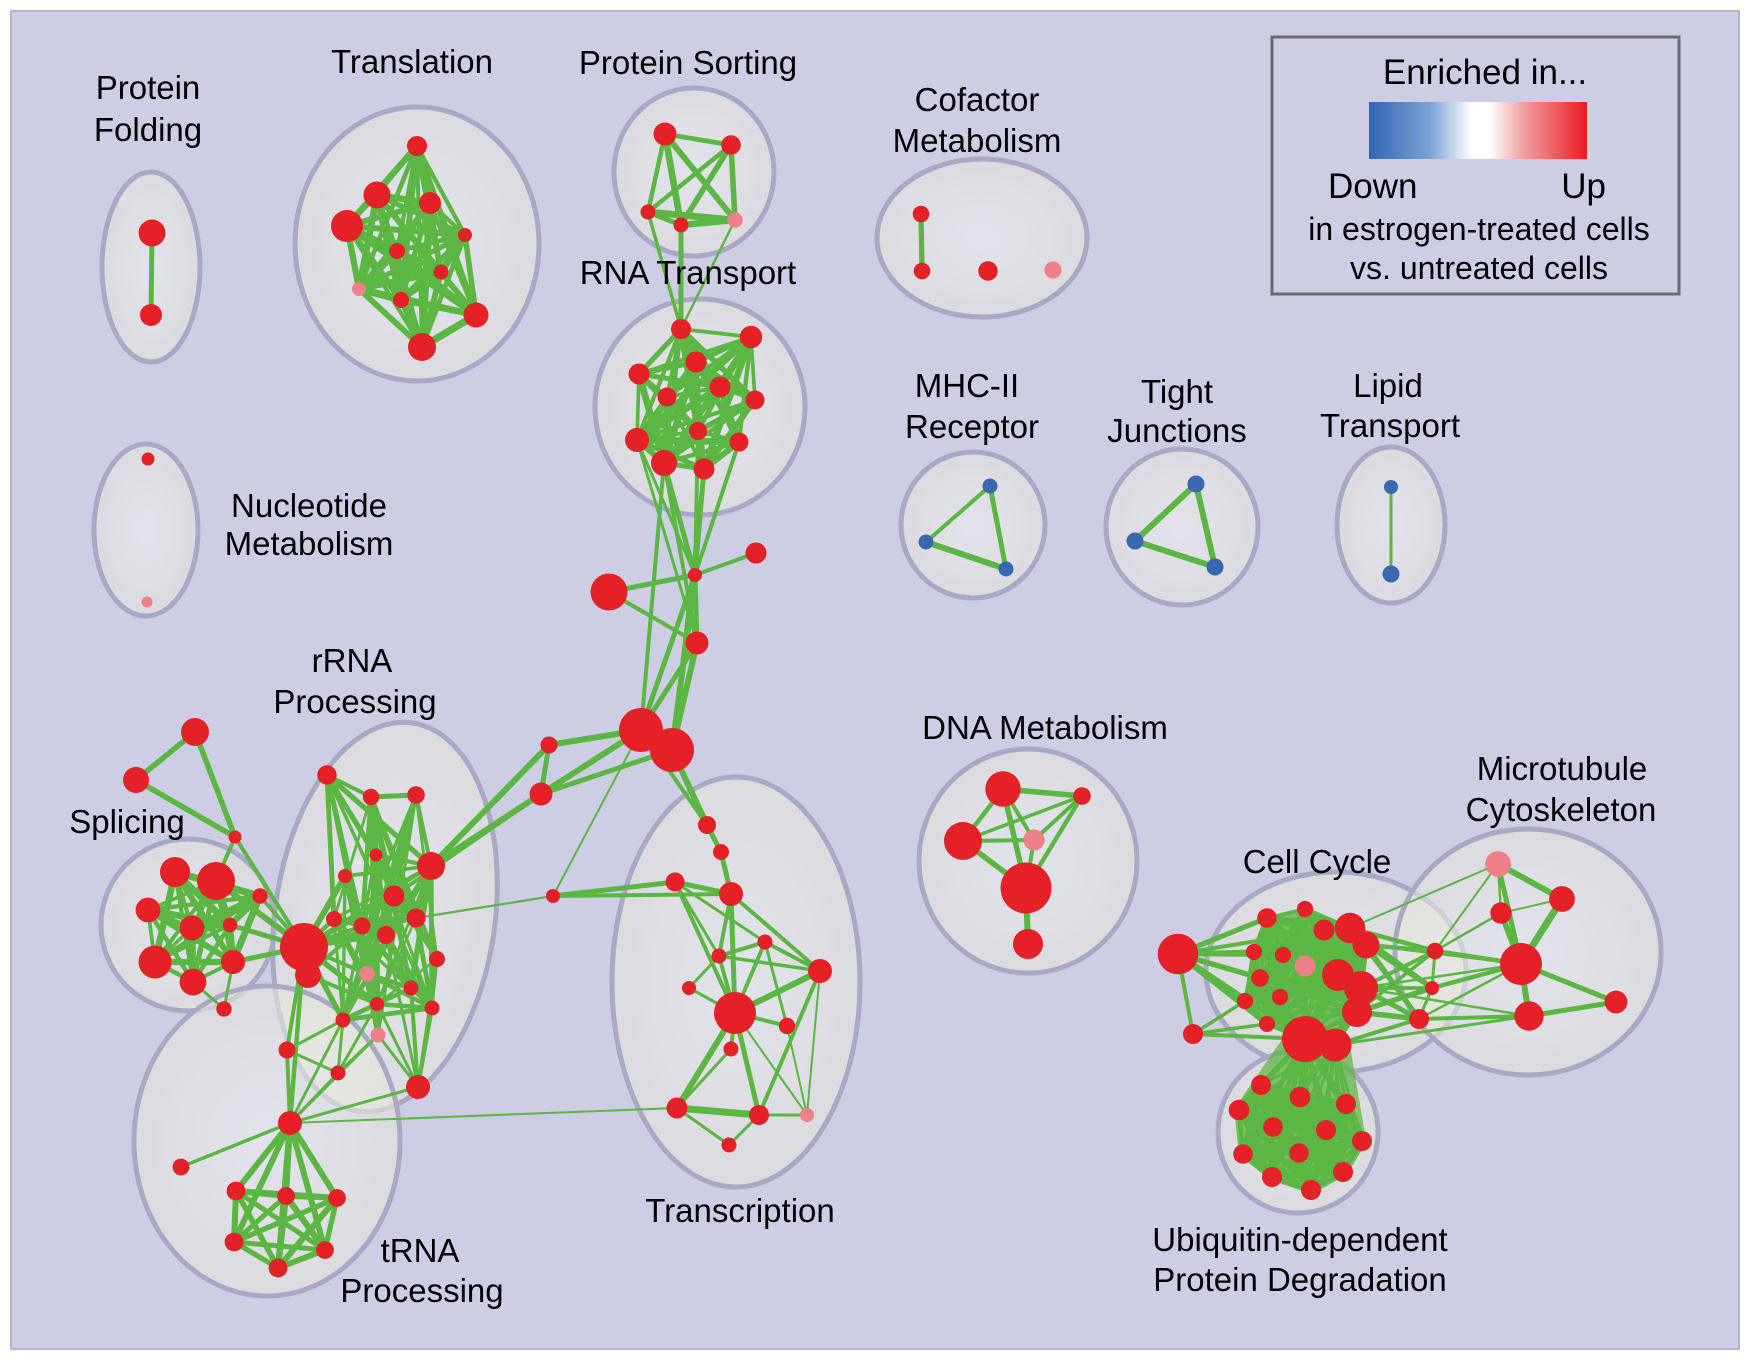  Describe the element at coordinates (309, 505) in the screenshot. I see `svg-text: Nucleotide` at that location.